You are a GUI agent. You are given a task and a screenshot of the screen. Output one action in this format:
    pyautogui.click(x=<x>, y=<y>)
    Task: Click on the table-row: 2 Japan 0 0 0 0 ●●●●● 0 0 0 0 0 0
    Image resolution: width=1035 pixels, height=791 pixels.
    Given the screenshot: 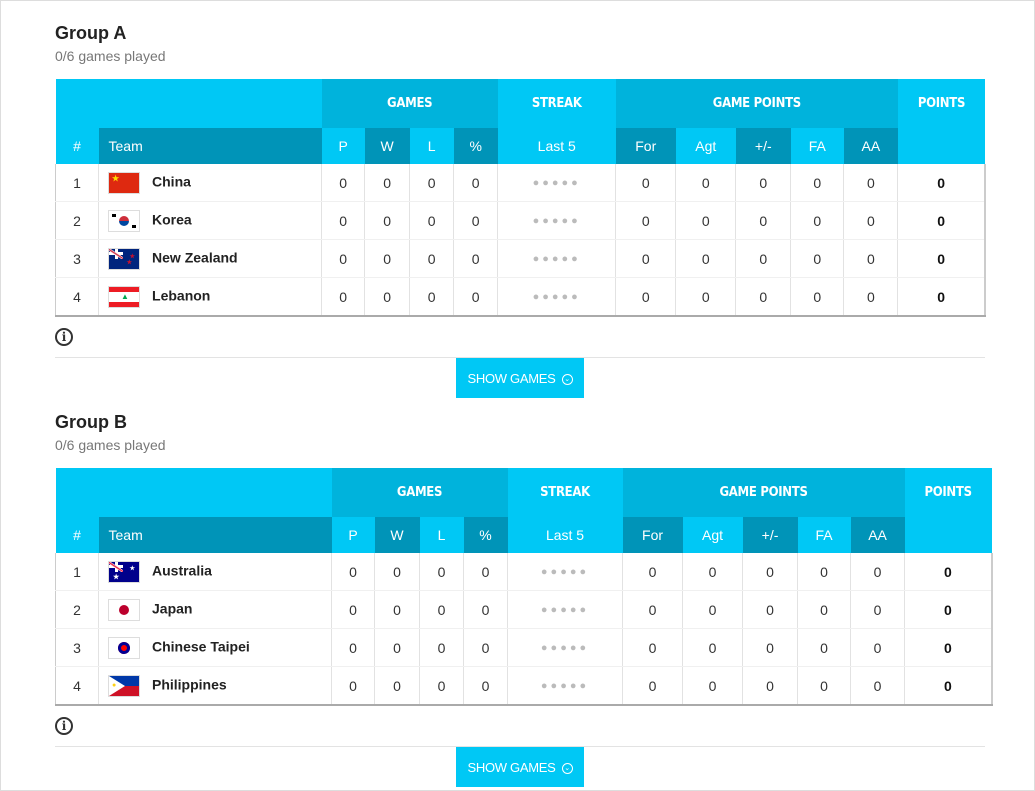 What is the action you would take?
    pyautogui.click(x=524, y=609)
    